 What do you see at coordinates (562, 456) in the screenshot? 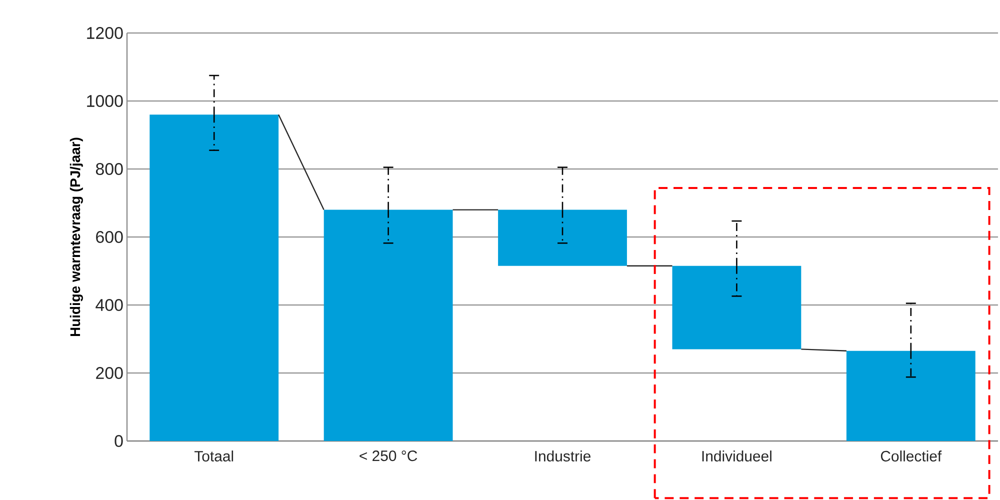
I see `x-tick-label: Industrie` at bounding box center [562, 456].